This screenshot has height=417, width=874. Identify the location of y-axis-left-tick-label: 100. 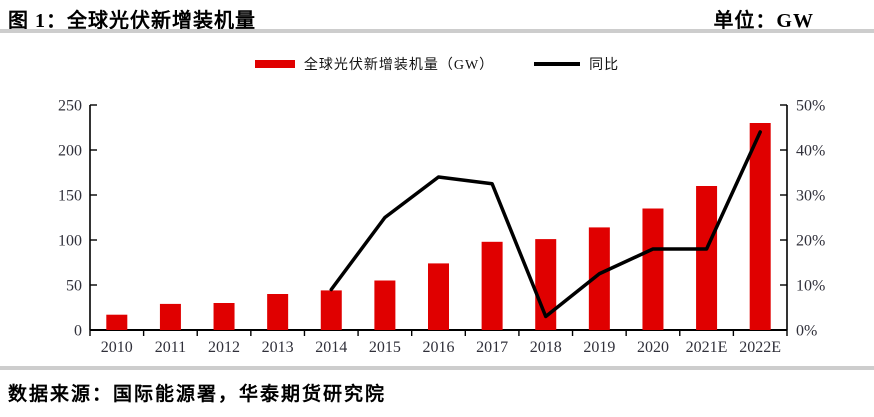
(70, 241).